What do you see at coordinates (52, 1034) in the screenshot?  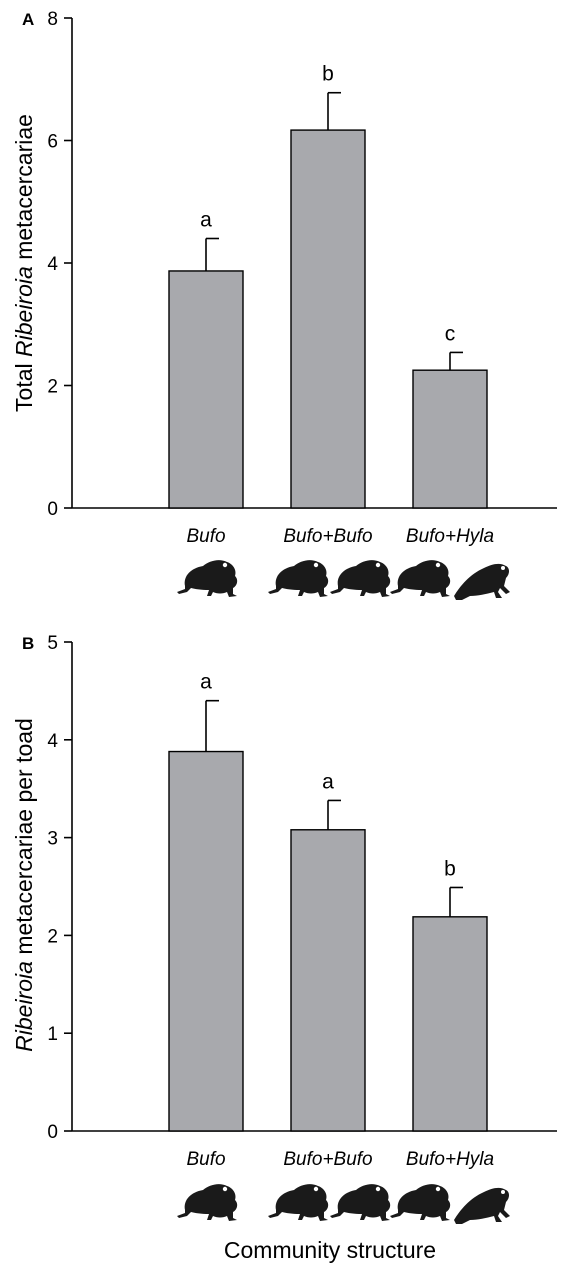 I see `panel-b-y-tick-label: 1` at bounding box center [52, 1034].